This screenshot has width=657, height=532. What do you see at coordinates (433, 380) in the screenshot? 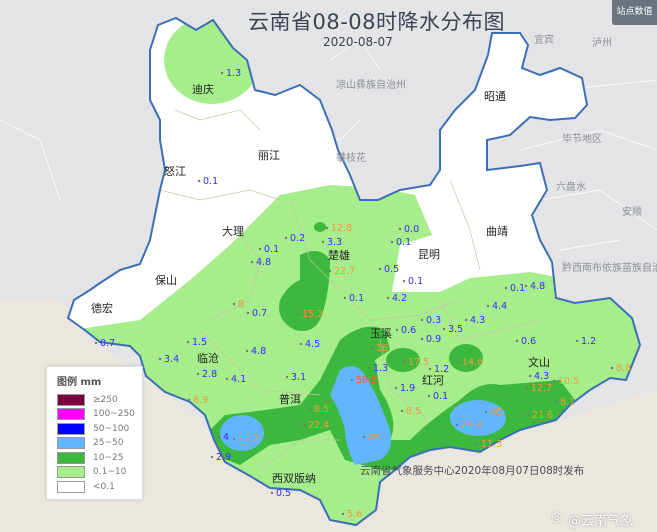
I see `prefecture-label: 红河` at bounding box center [433, 380].